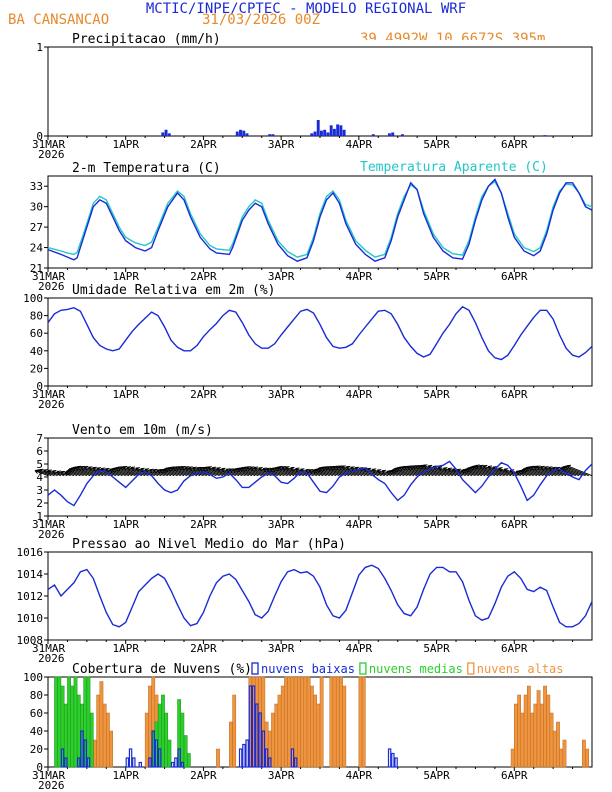 Image resolution: width=612 pixels, height=792 pixels. Describe the element at coordinates (39, 451) in the screenshot. I see `wind-ylabel: 6` at that location.